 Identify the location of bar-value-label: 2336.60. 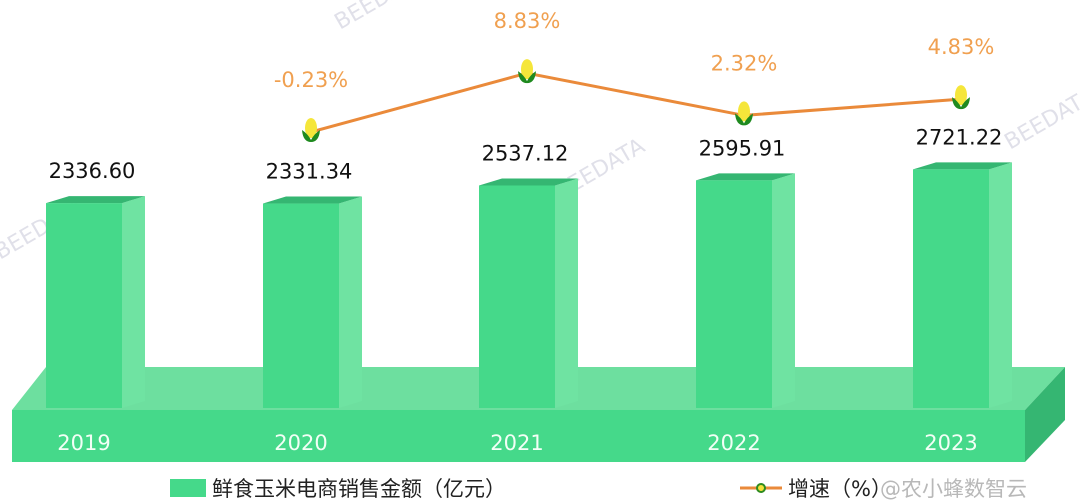
(92, 171).